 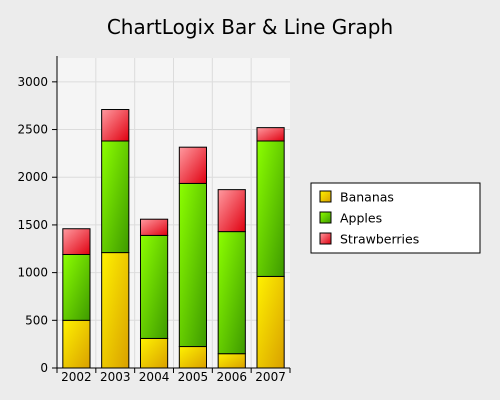 I want to click on x-tick-label: 2006, so click(x=231, y=377).